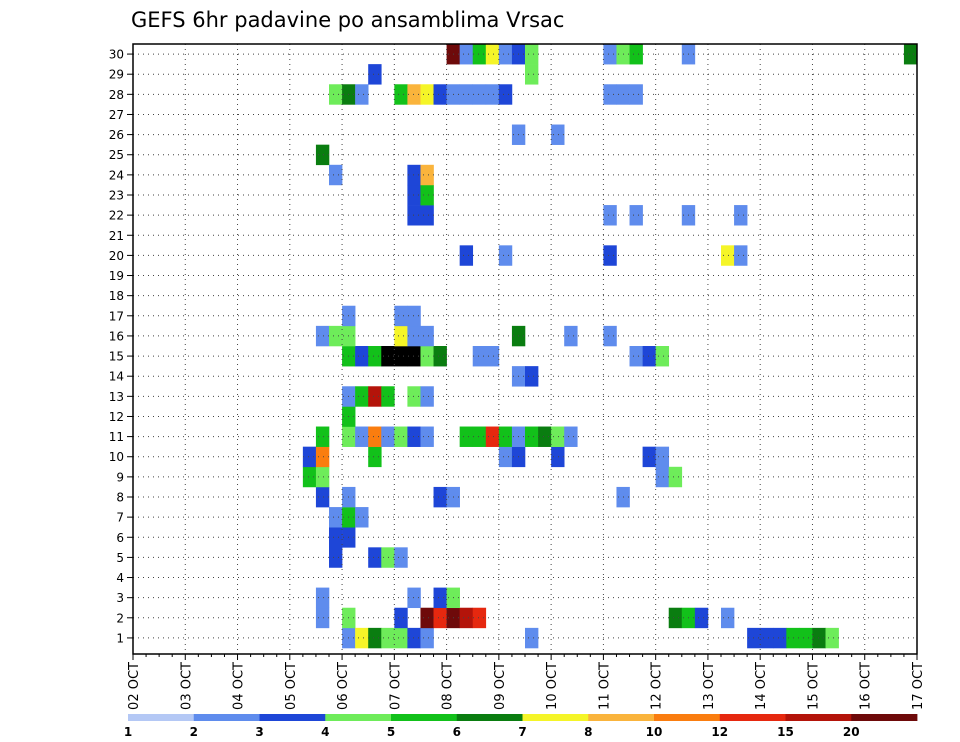 The width and height of the screenshot is (960, 742). I want to click on x-tick-label: 08 OCT, so click(448, 686).